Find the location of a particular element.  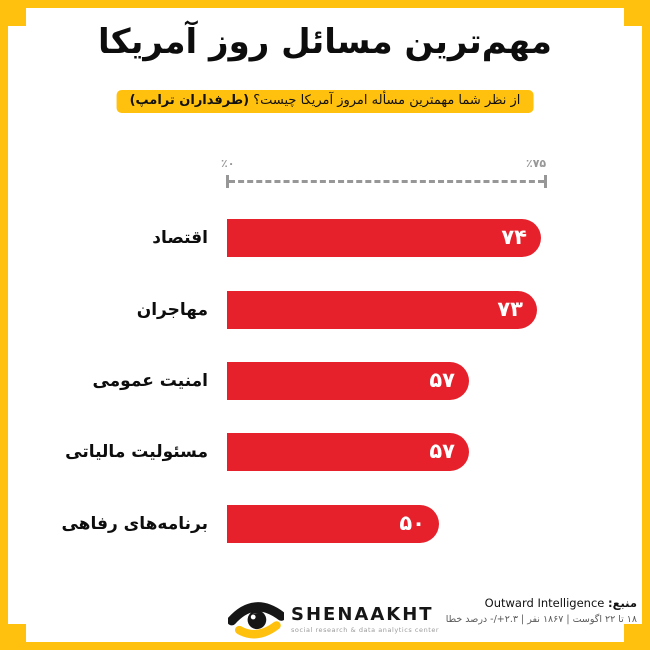

bar-row-economy: اقتصاد ۷۴ is located at coordinates (325, 238).